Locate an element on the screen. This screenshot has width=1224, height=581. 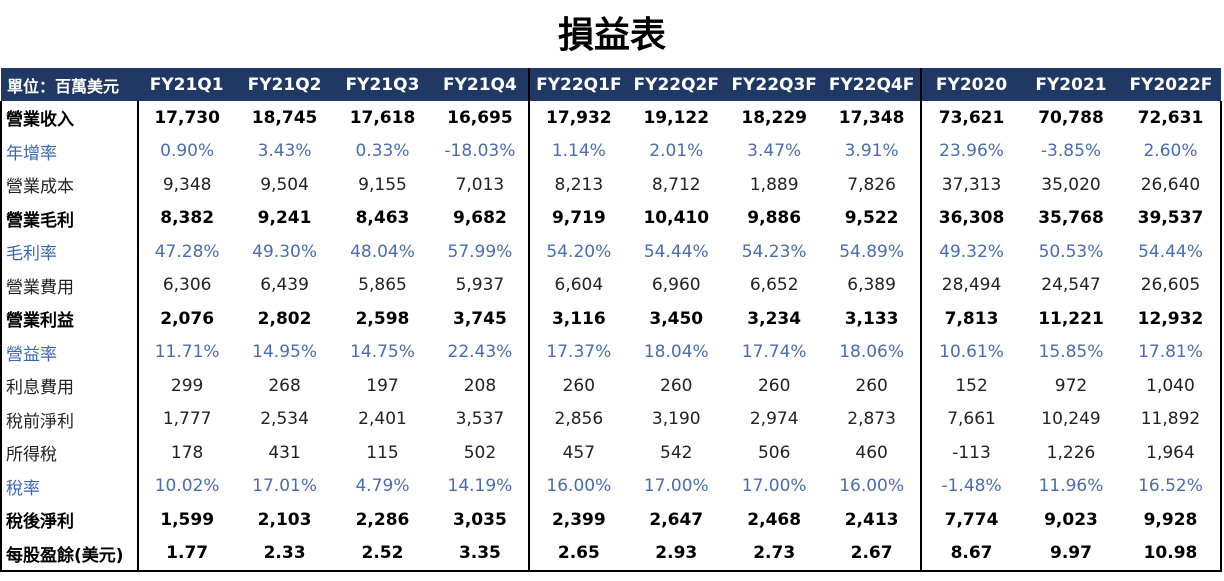
table-cell: 54.89% is located at coordinates (872, 251).